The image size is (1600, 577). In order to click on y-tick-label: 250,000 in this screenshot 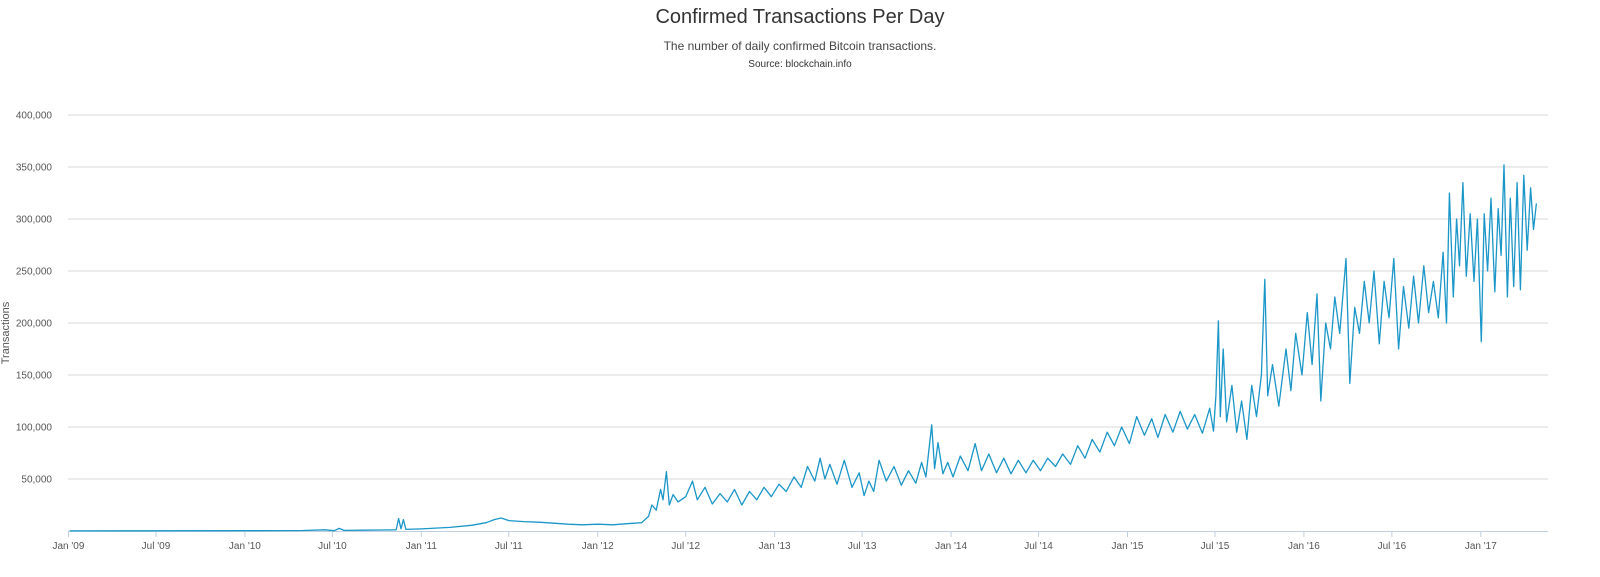, I will do `click(34, 272)`.